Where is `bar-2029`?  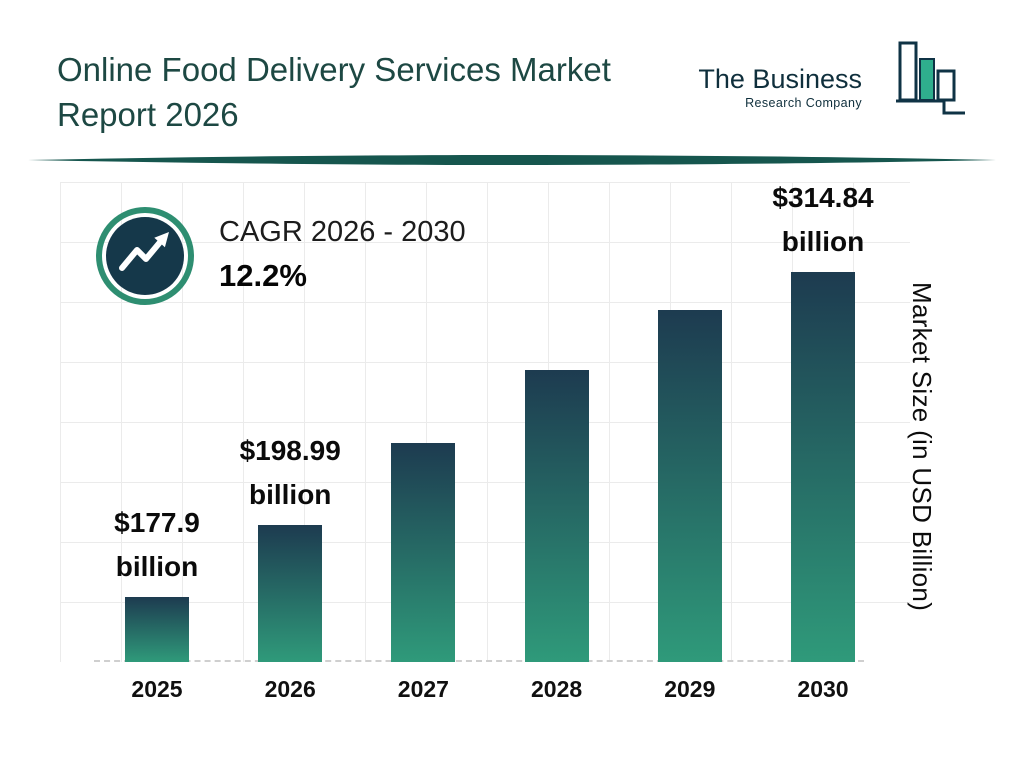
bar-2029 is located at coordinates (689, 486).